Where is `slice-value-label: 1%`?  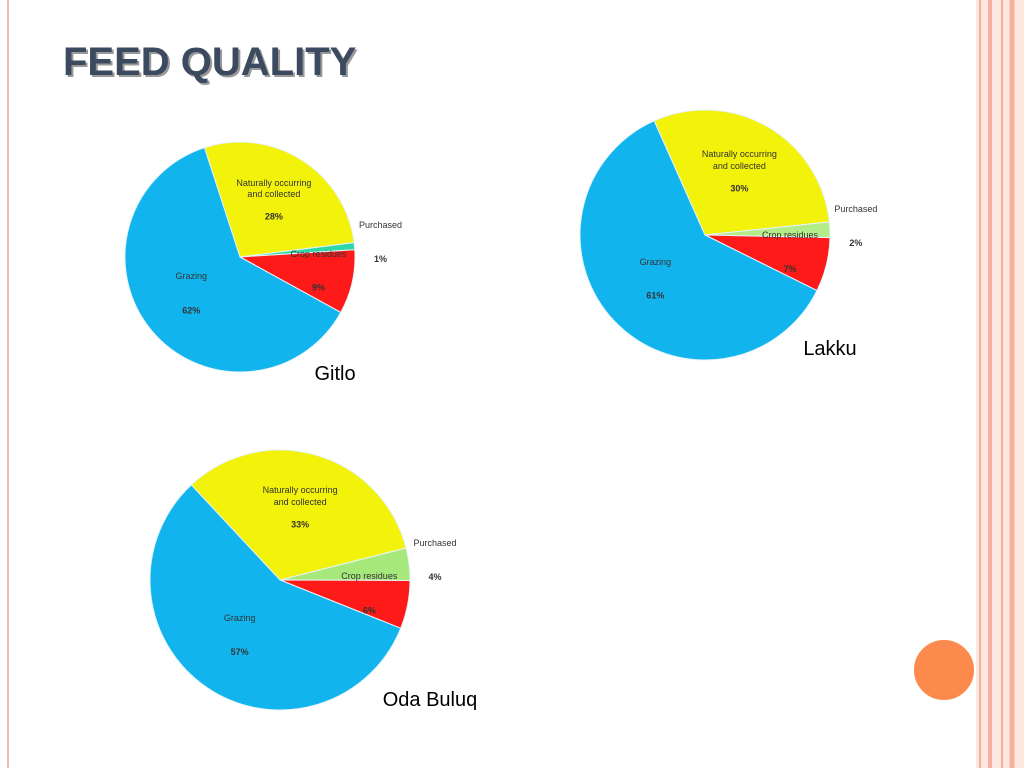
slice-value-label: 1% is located at coordinates (380, 259).